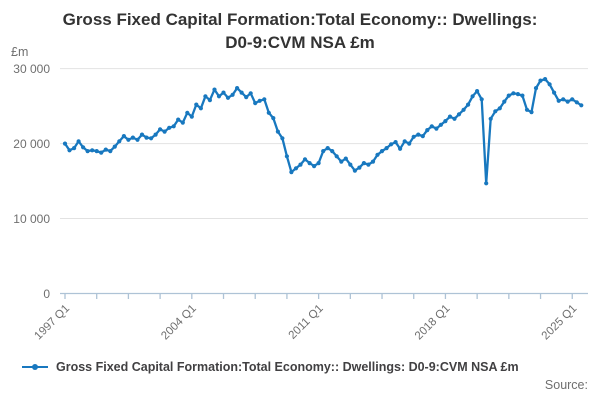 The height and width of the screenshot is (400, 600). I want to click on x-axis, so click(324, 295).